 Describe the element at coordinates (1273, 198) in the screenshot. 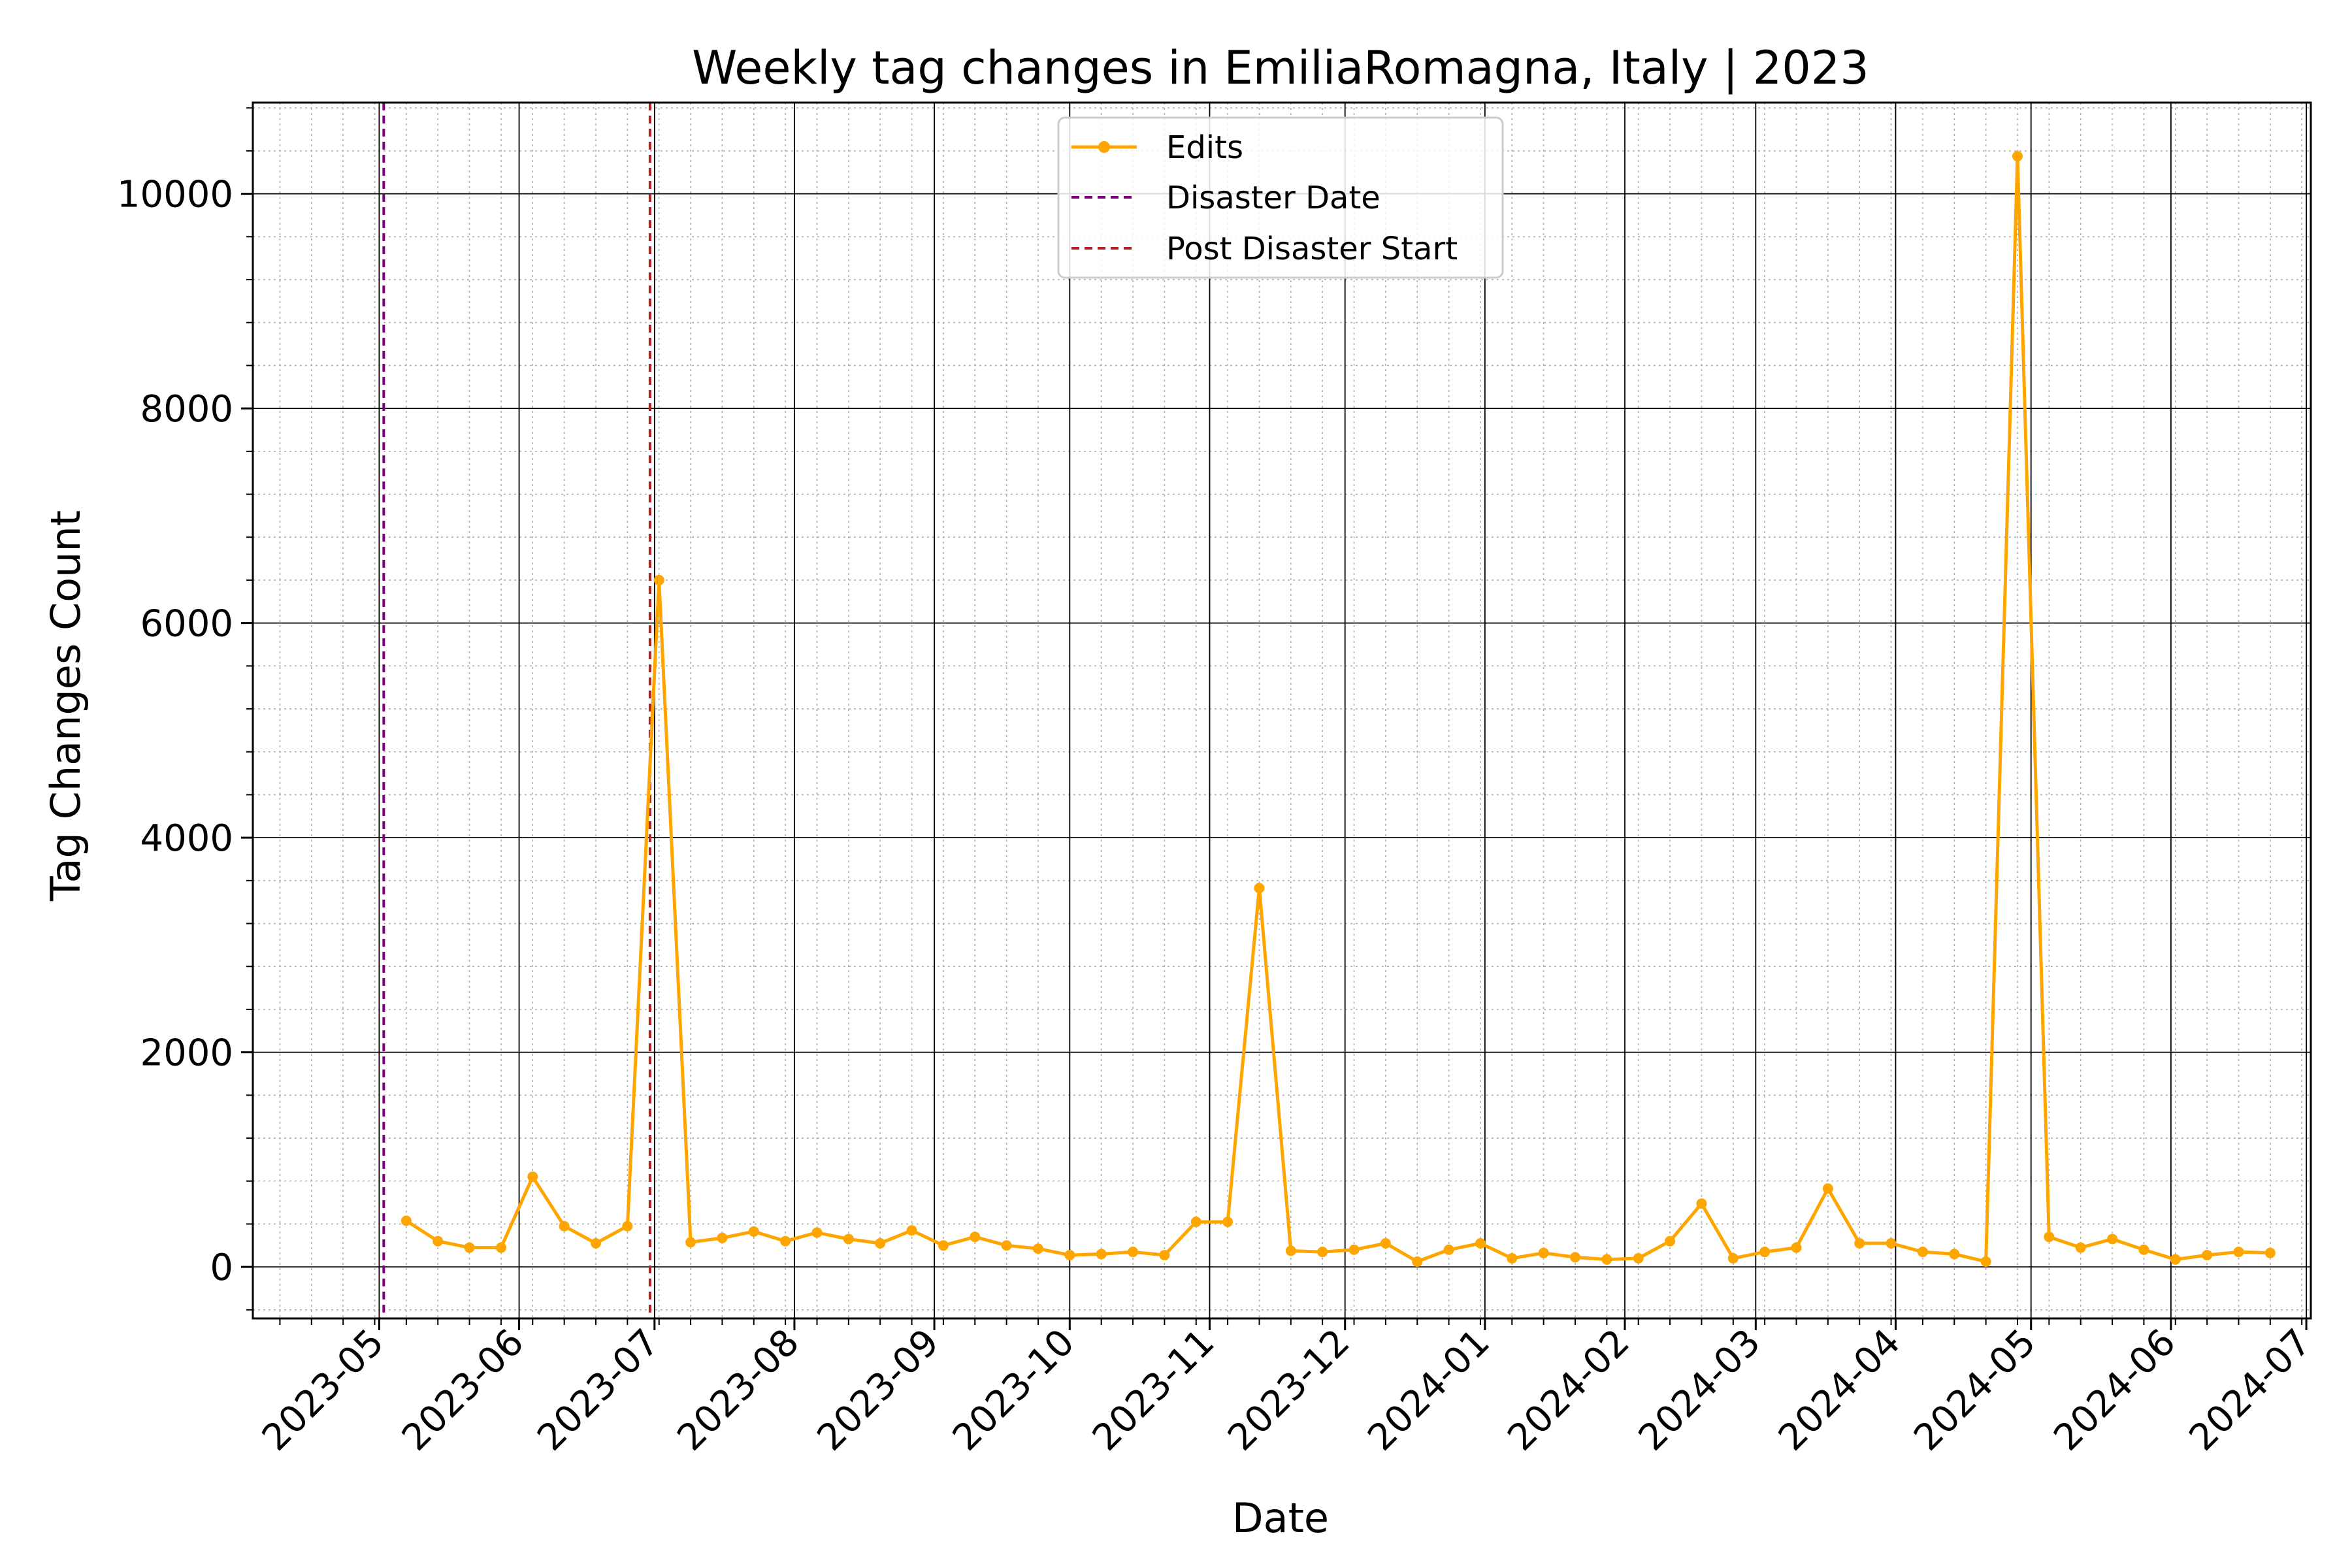

I see `legend-disaster-date-label: Disaster Date` at that location.